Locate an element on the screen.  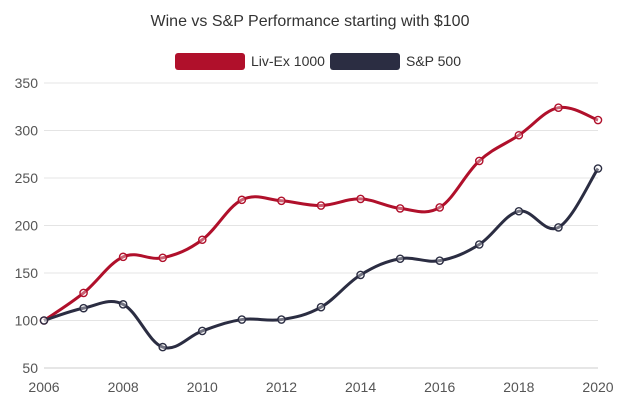
y-tick-label: 250 is located at coordinates (27, 178).